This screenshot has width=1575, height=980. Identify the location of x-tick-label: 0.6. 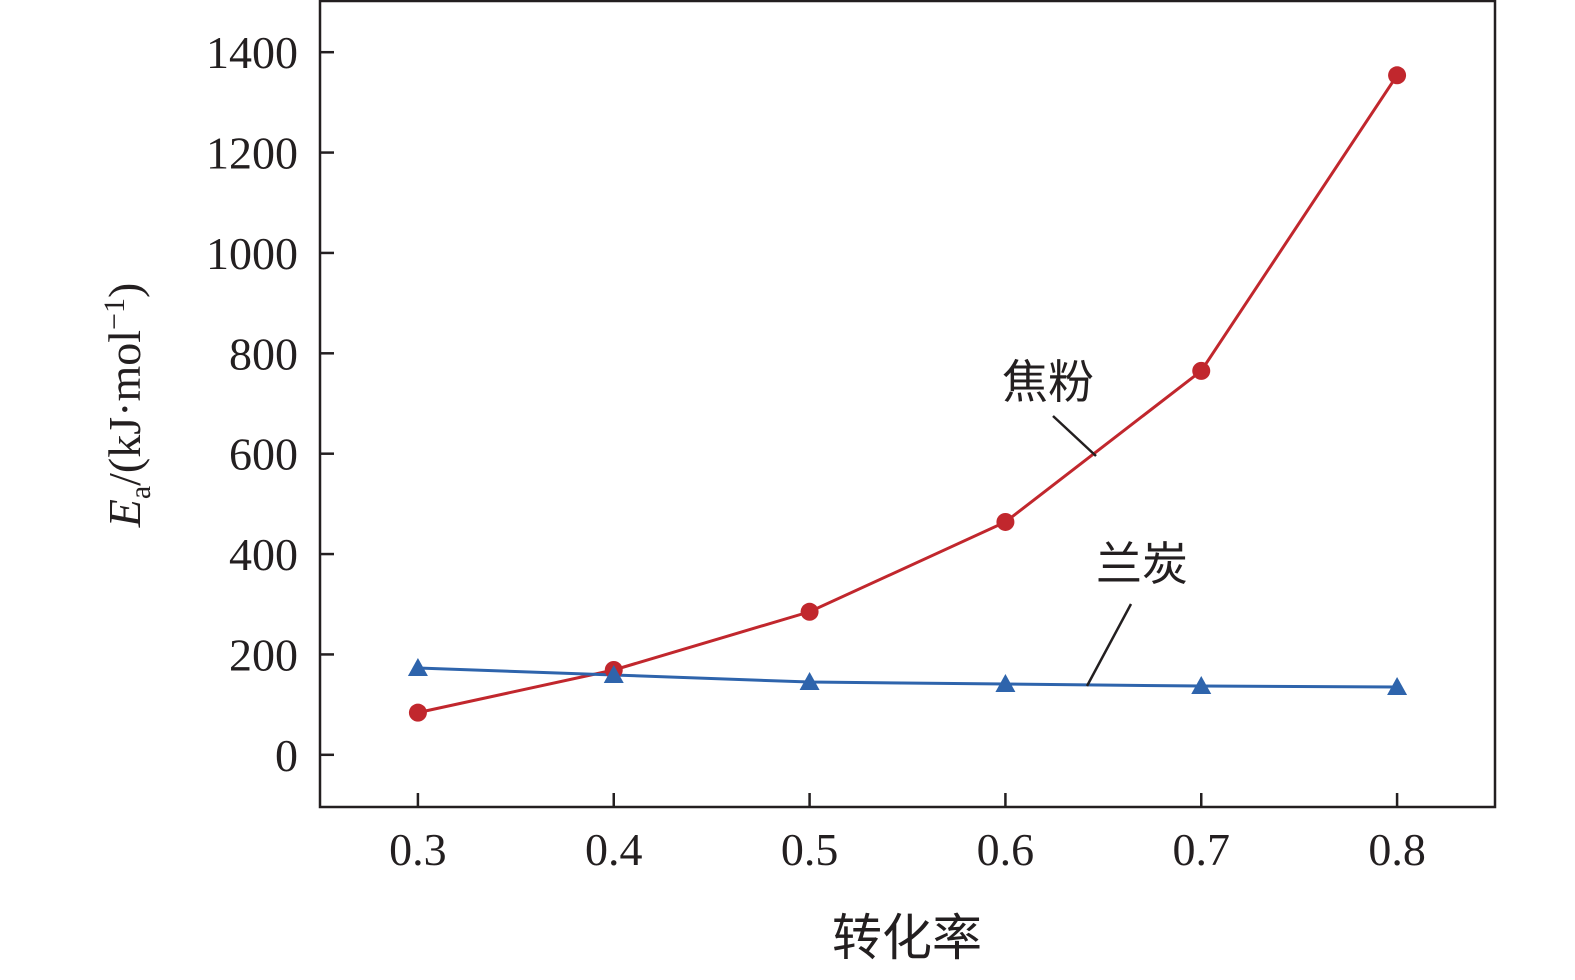
(1006, 849).